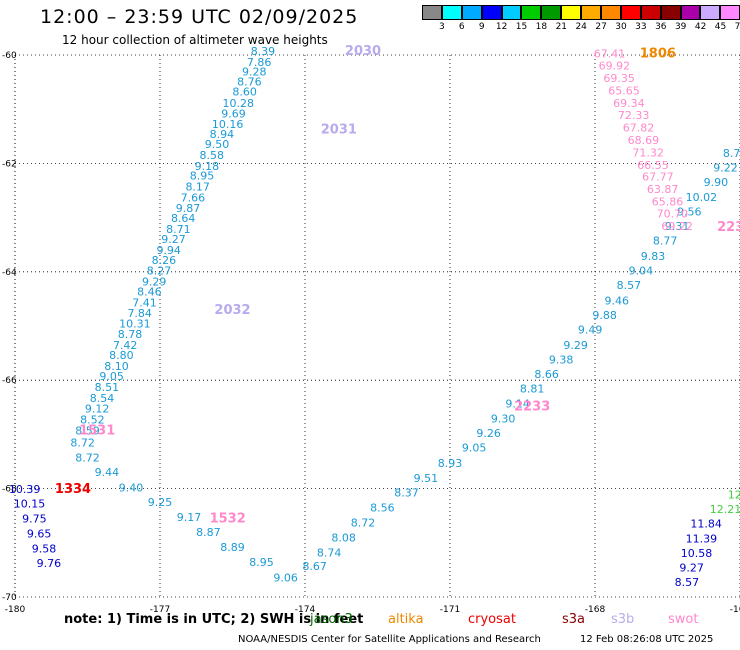  I want to click on swh-value-label: 9.46, so click(617, 300).